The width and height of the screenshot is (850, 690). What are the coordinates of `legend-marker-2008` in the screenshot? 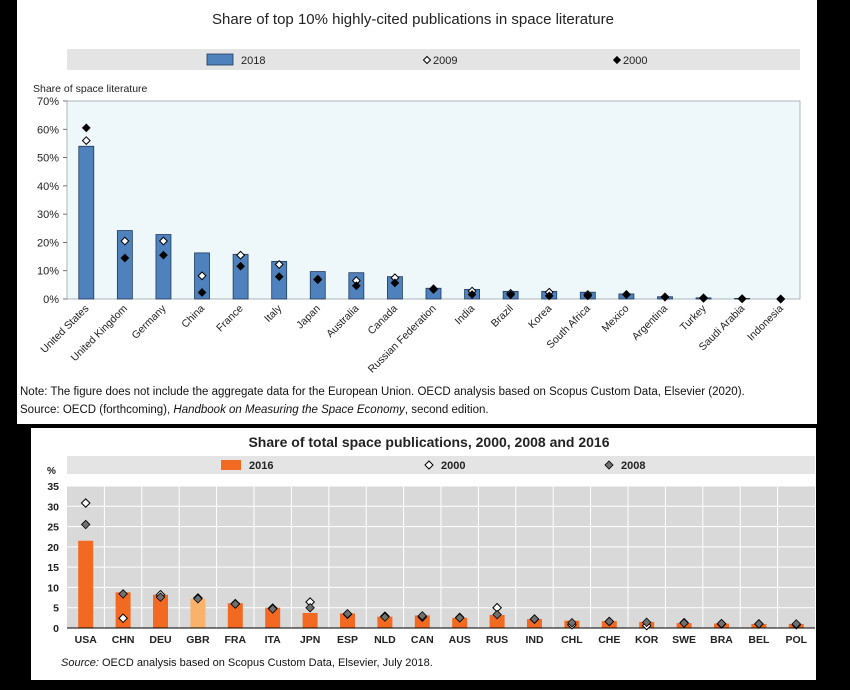 It's located at (609, 465).